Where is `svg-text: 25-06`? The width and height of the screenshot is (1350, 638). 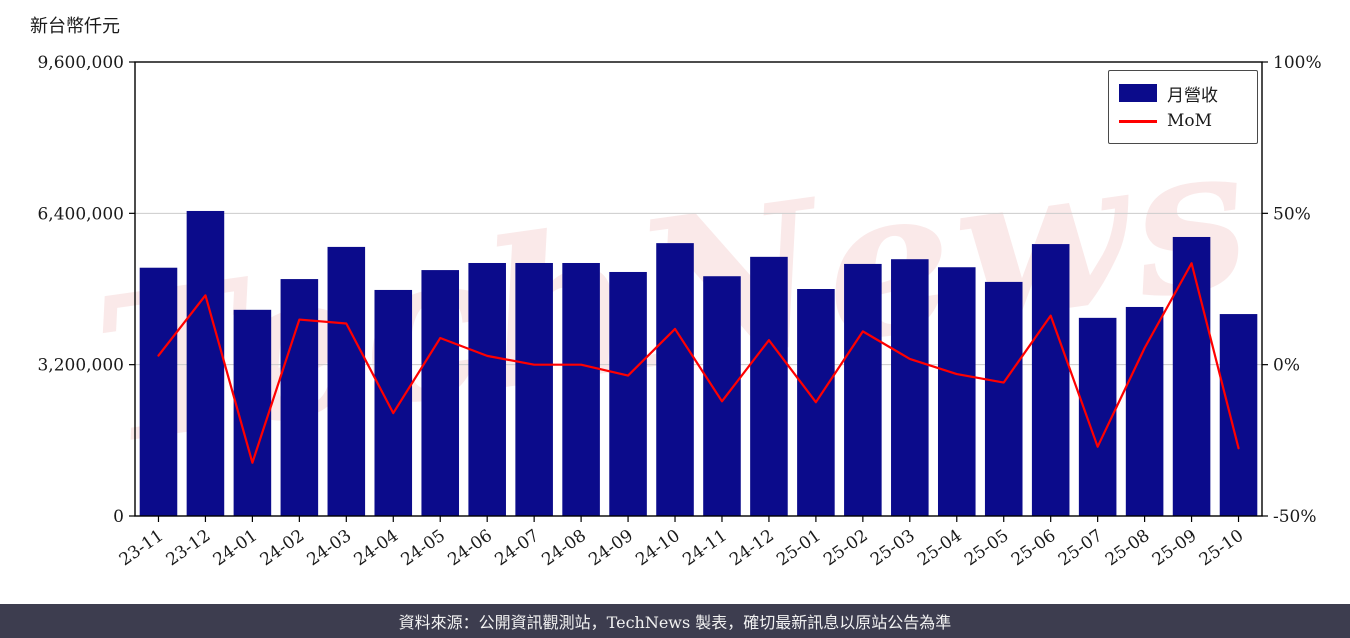
svg-text: 25-06 is located at coordinates (1034, 548).